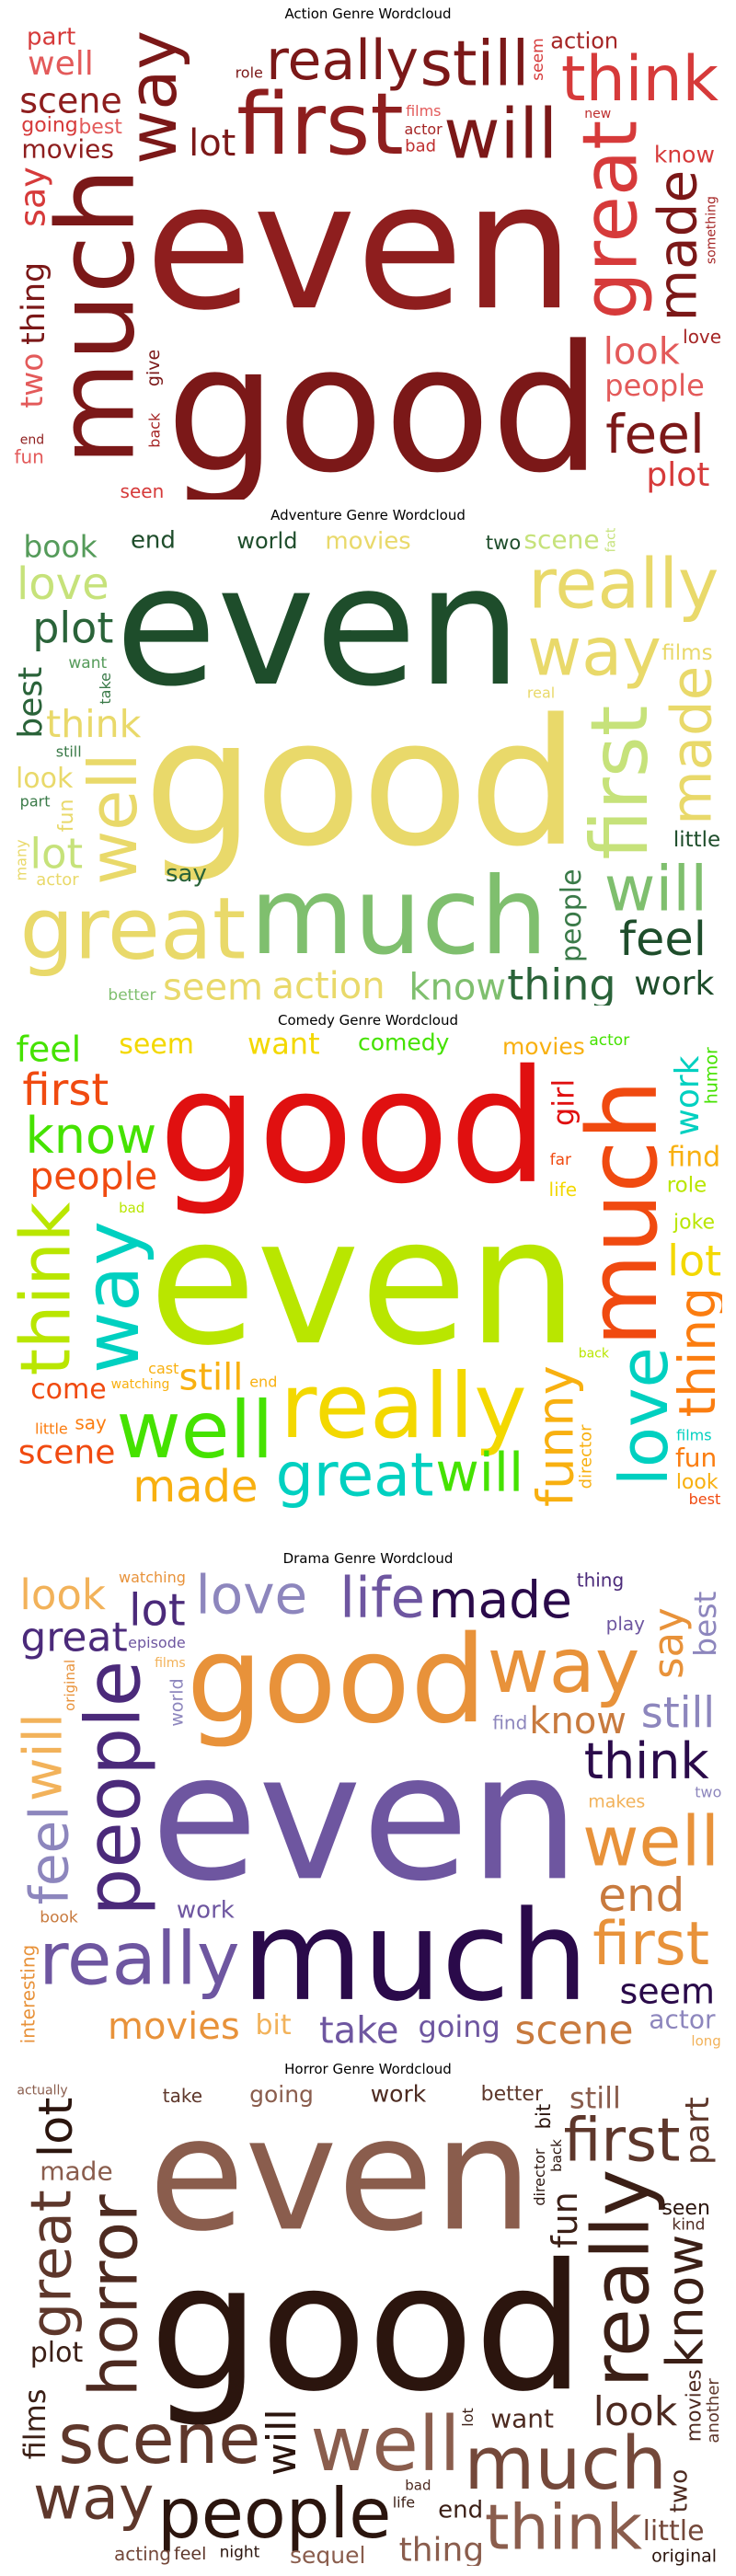  I want to click on word-two: two, so click(32, 380).